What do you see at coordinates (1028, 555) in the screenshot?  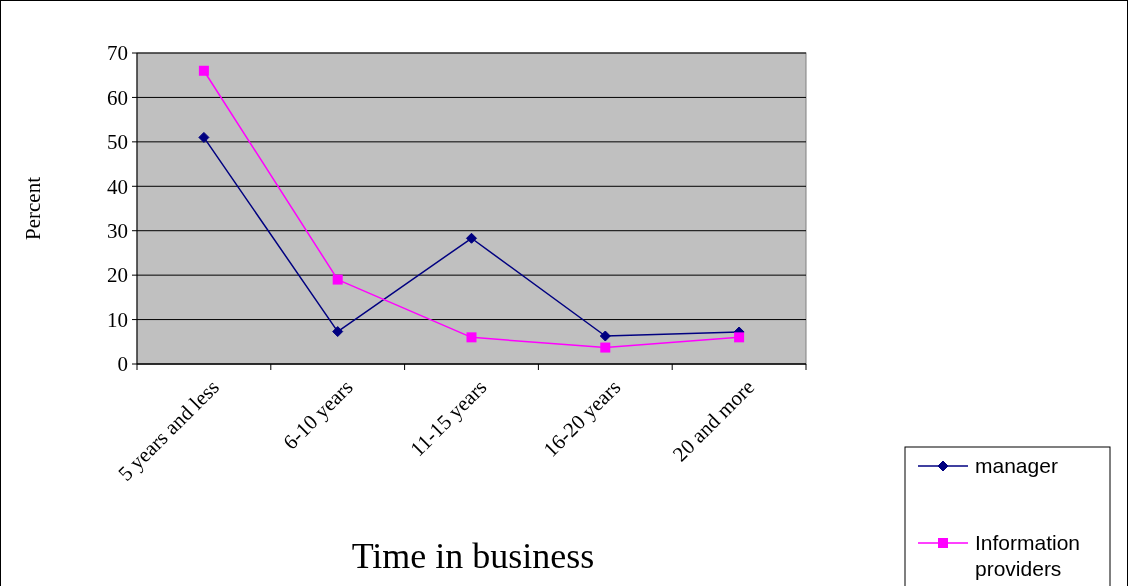 I see `legend-label: Information providers` at bounding box center [1028, 555].